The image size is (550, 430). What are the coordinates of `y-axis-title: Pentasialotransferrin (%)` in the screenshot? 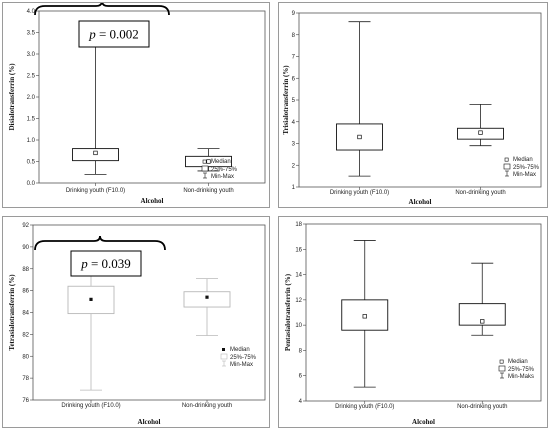 It's located at (288, 312).